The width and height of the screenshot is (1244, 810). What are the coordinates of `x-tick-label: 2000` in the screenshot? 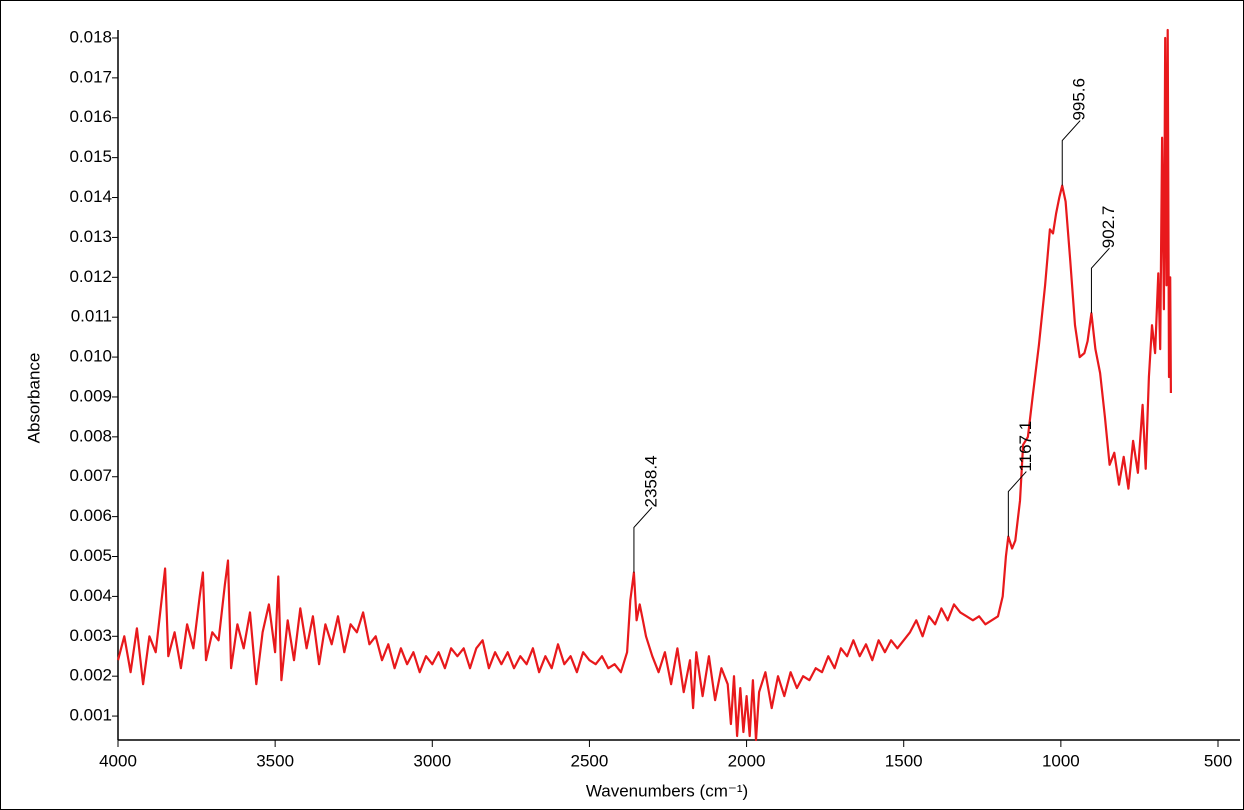 It's located at (747, 760).